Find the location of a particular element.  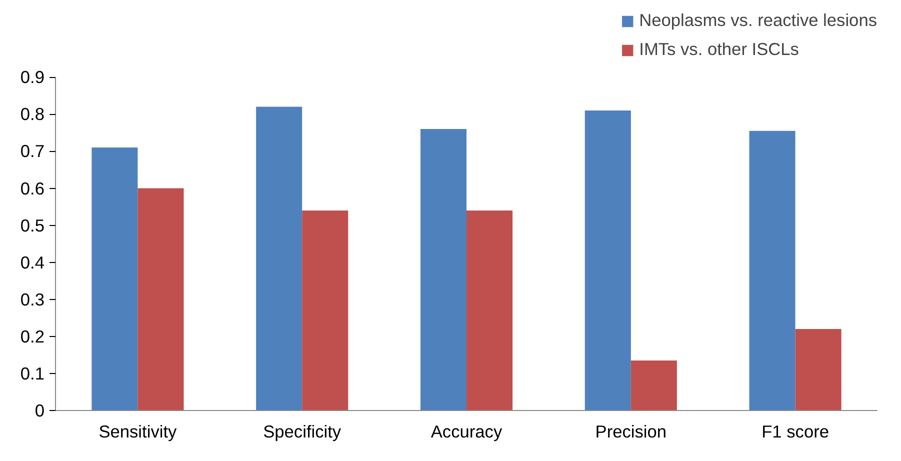

y-tick-label: 0 is located at coordinates (39, 410).